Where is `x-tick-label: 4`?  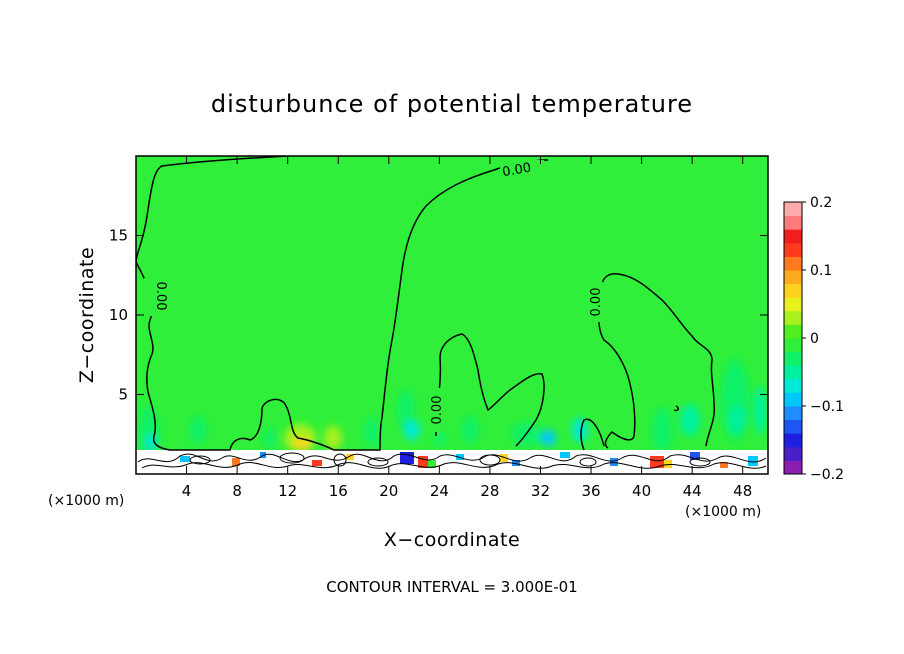
x-tick-label: 4 is located at coordinates (187, 491).